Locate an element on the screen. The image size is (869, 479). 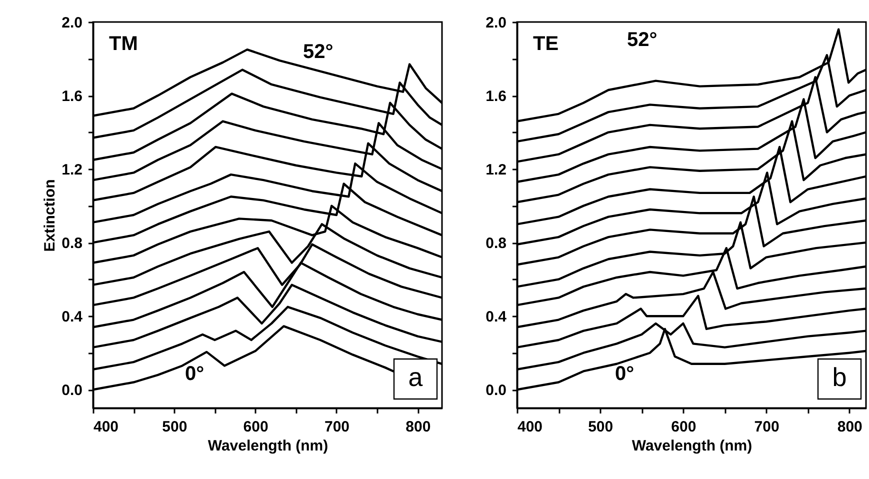
annotation: a is located at coordinates (416, 377).